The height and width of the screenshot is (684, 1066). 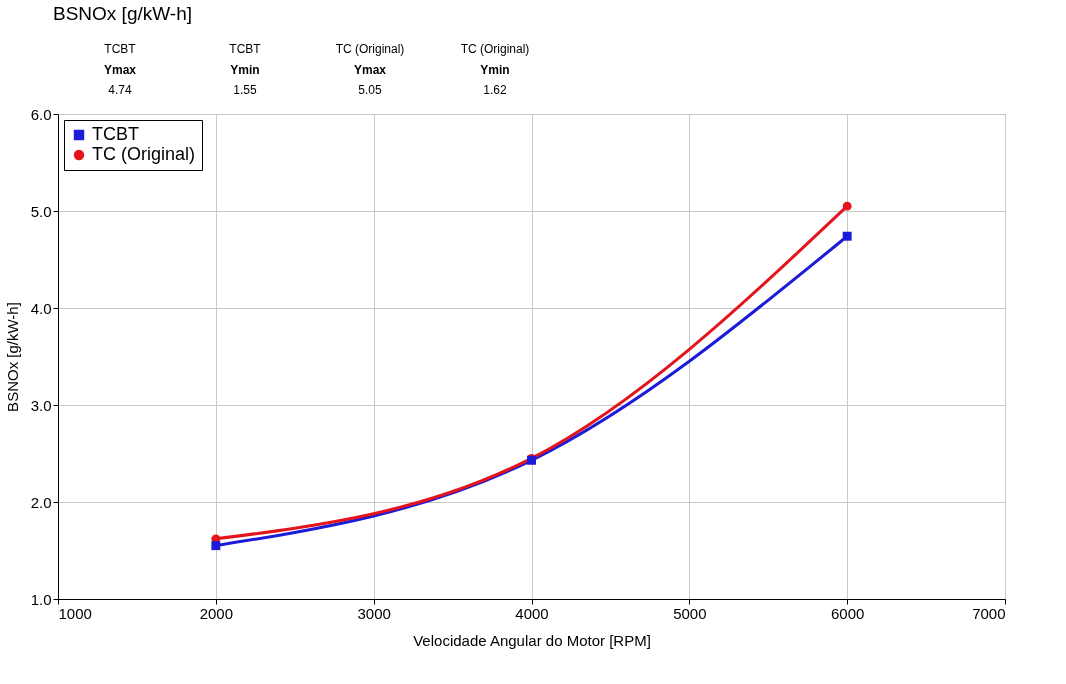 What do you see at coordinates (374, 613) in the screenshot?
I see `x-tick-label: 3000` at bounding box center [374, 613].